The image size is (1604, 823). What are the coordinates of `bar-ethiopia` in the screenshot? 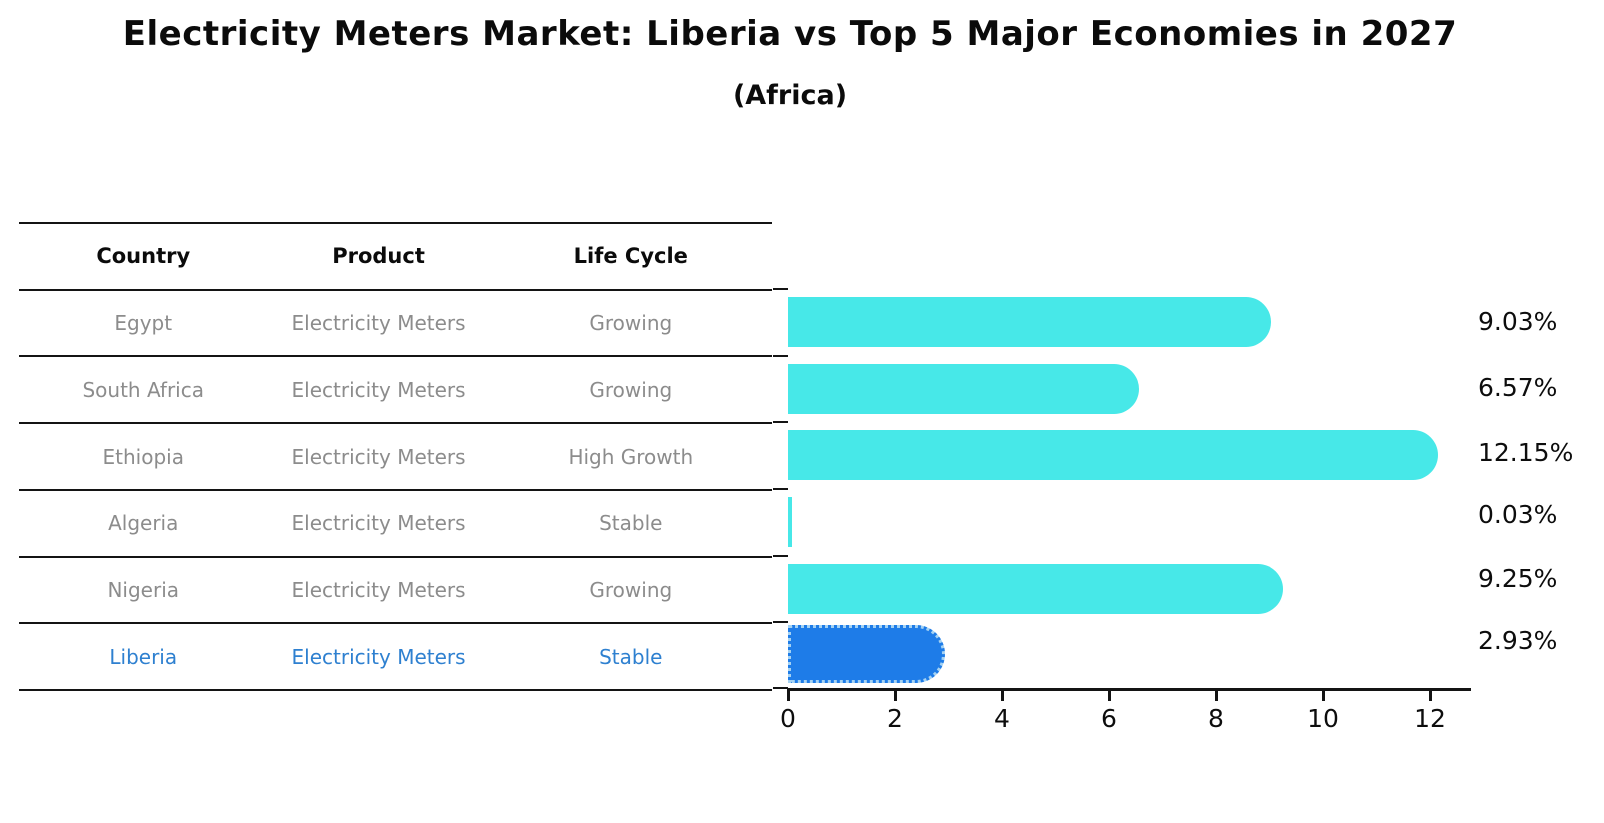 It's located at (1113, 455).